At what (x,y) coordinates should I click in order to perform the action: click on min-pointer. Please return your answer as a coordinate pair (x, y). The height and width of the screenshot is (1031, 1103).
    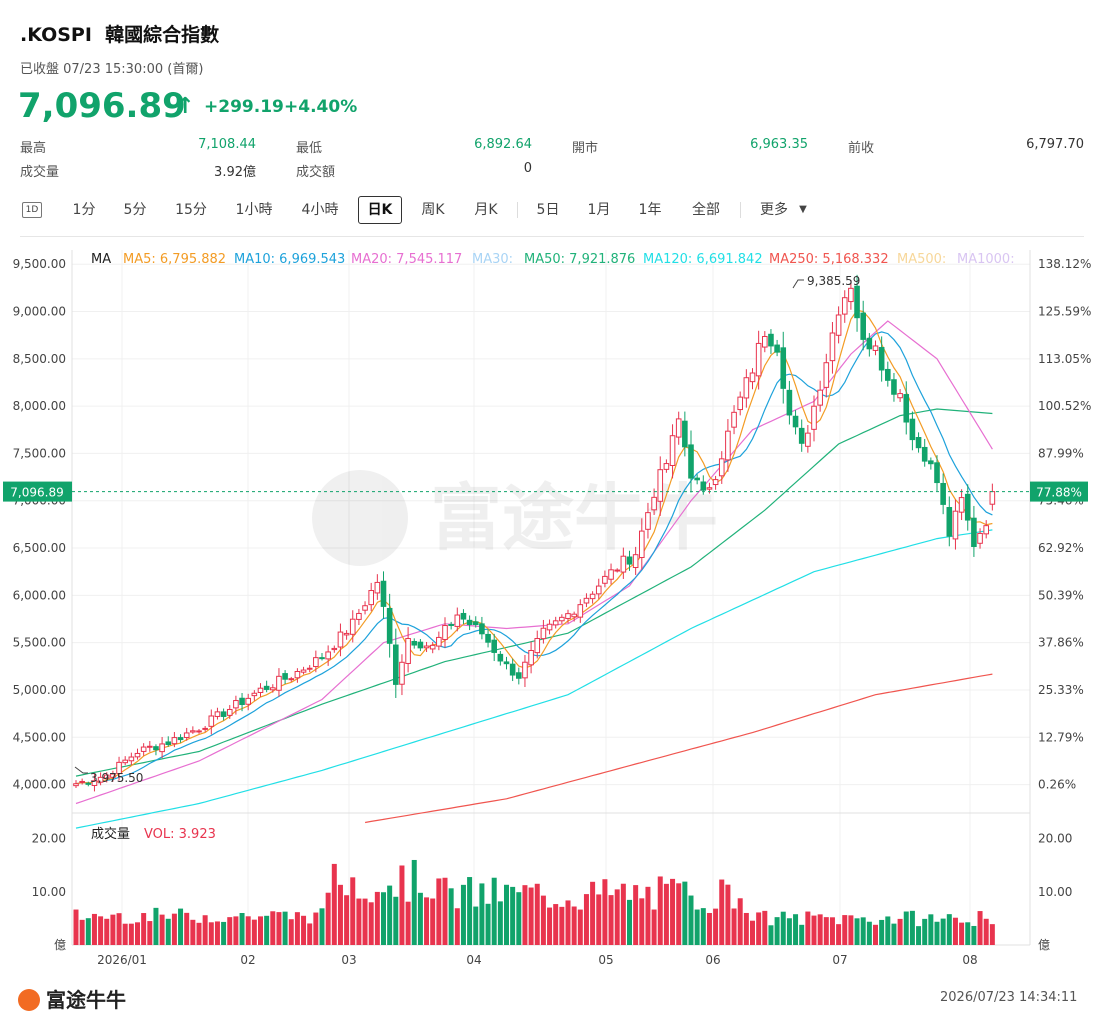
    Looking at the image, I should click on (81, 770).